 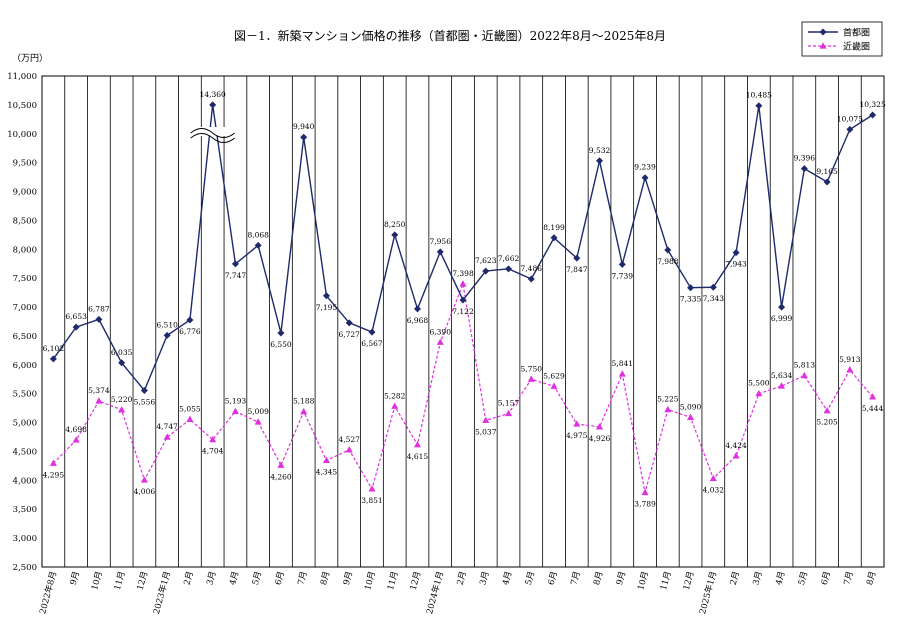 What do you see at coordinates (691, 406) in the screenshot?
I see `data-label-kinki: 5,090` at bounding box center [691, 406].